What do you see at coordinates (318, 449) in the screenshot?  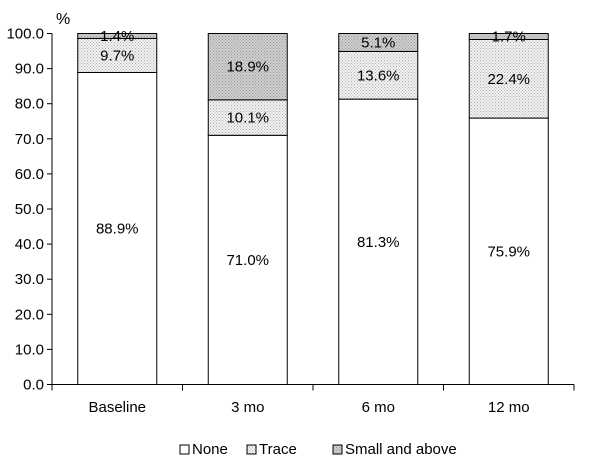 I see `legend: None Trace Small and above` at bounding box center [318, 449].